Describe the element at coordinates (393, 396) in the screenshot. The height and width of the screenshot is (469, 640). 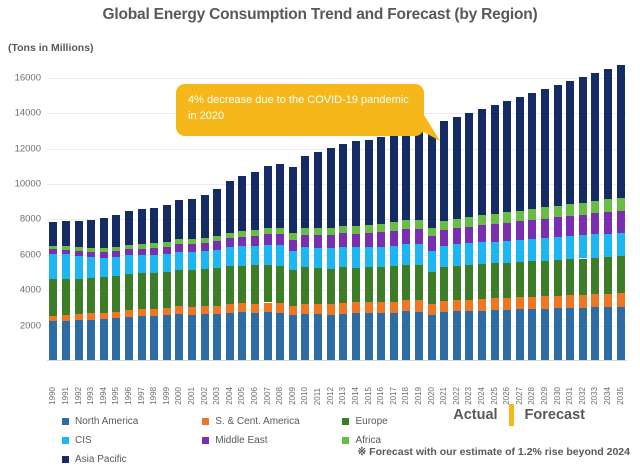
I see `x-axis-tick-label: 2017` at that location.